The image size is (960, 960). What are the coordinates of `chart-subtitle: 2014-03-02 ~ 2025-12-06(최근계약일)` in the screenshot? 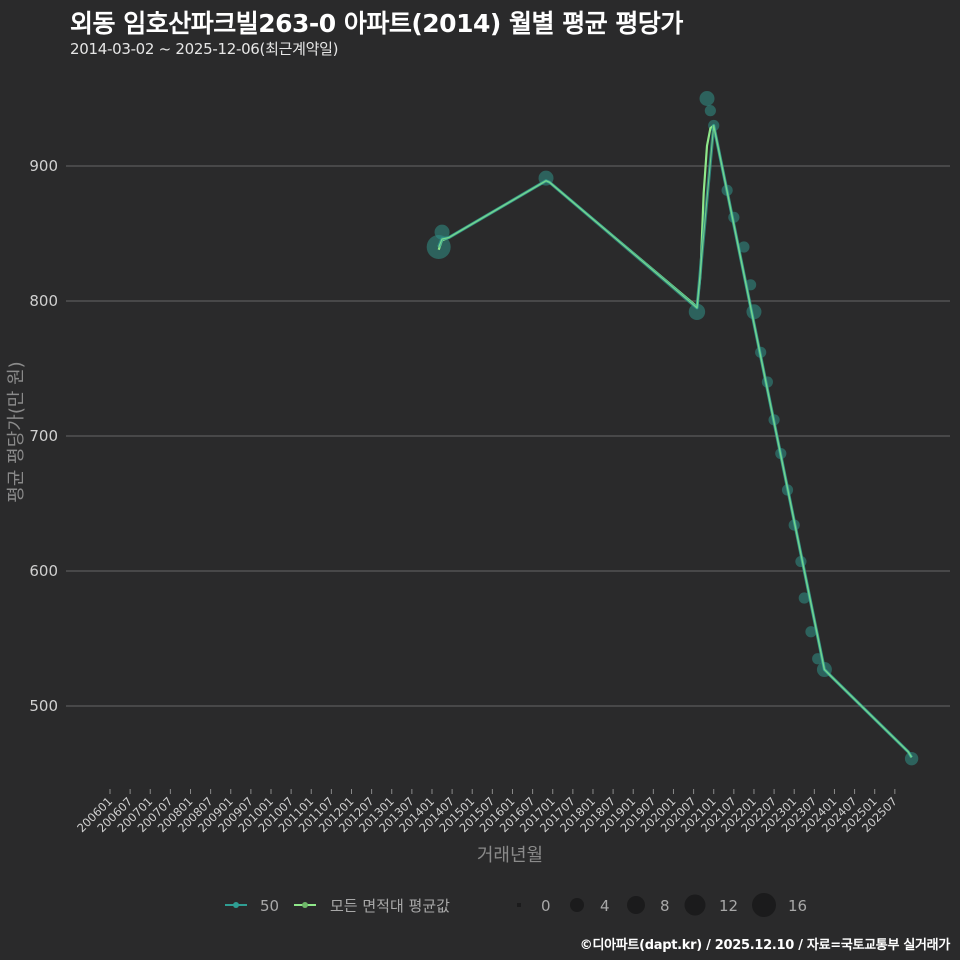 It's located at (204, 49).